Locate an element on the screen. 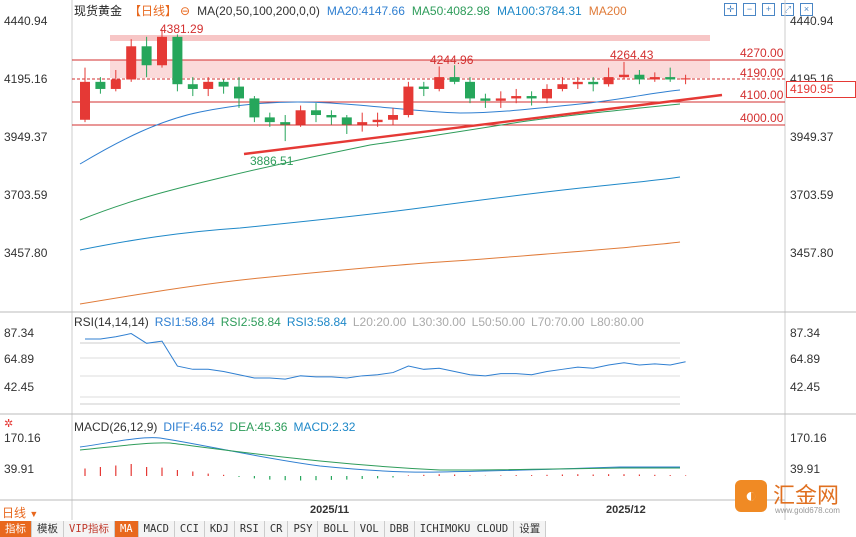  level-label-4000: 4000.00 is located at coordinates (762, 118).